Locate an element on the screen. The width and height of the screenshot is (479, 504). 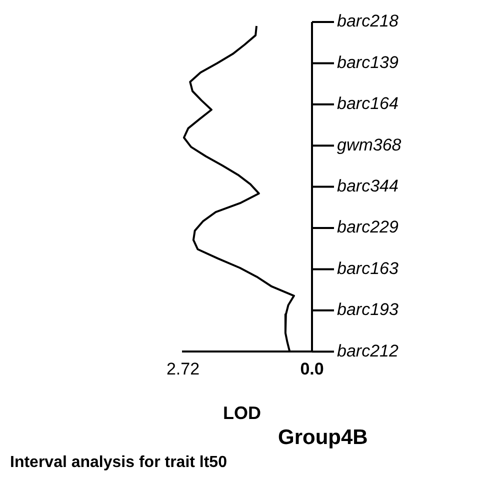
text: barc212 is located at coordinates (368, 350).